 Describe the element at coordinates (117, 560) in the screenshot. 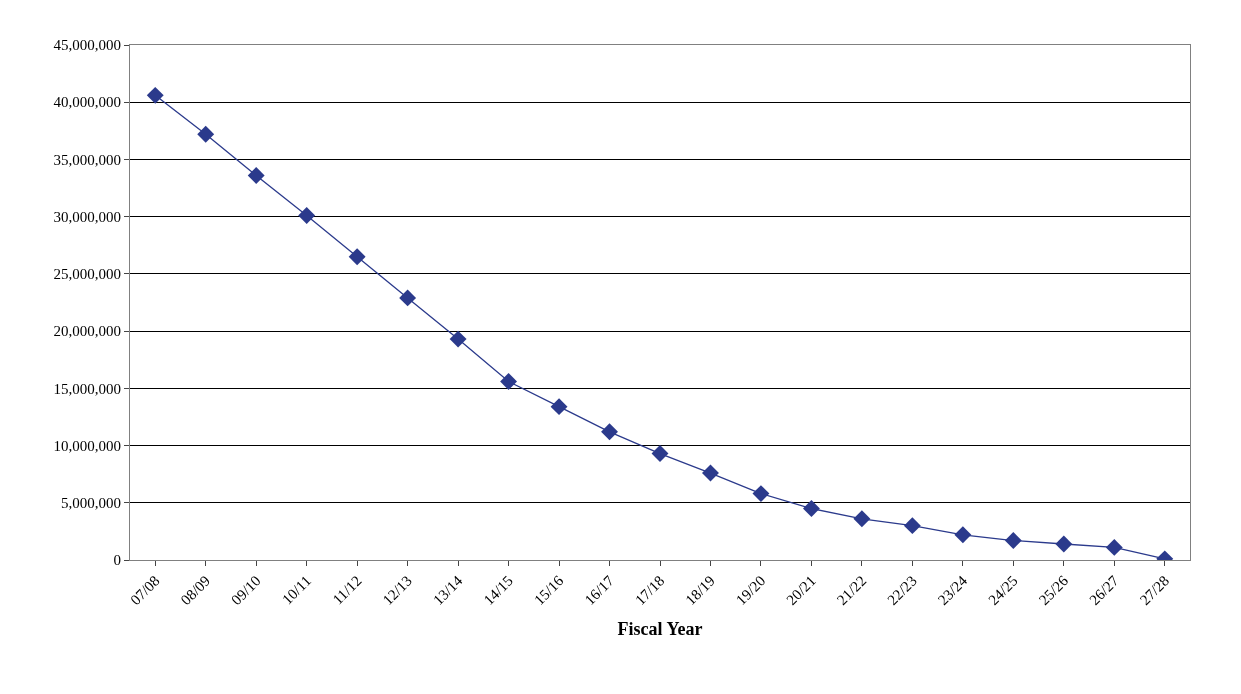

I see `y-tick-label: 0` at that location.